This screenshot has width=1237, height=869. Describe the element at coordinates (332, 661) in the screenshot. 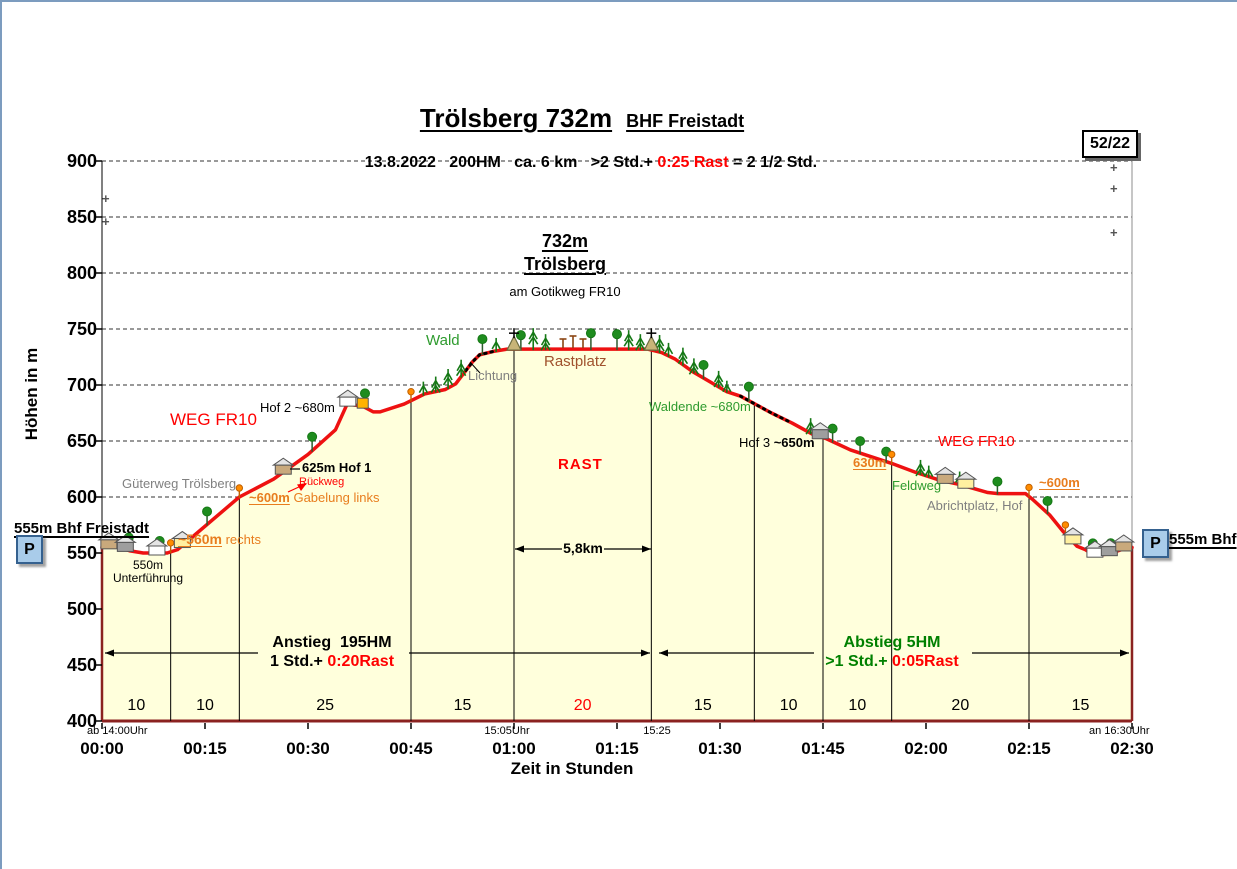

I see `ascent-time: 1 Std.+ 0:20Rast` at that location.